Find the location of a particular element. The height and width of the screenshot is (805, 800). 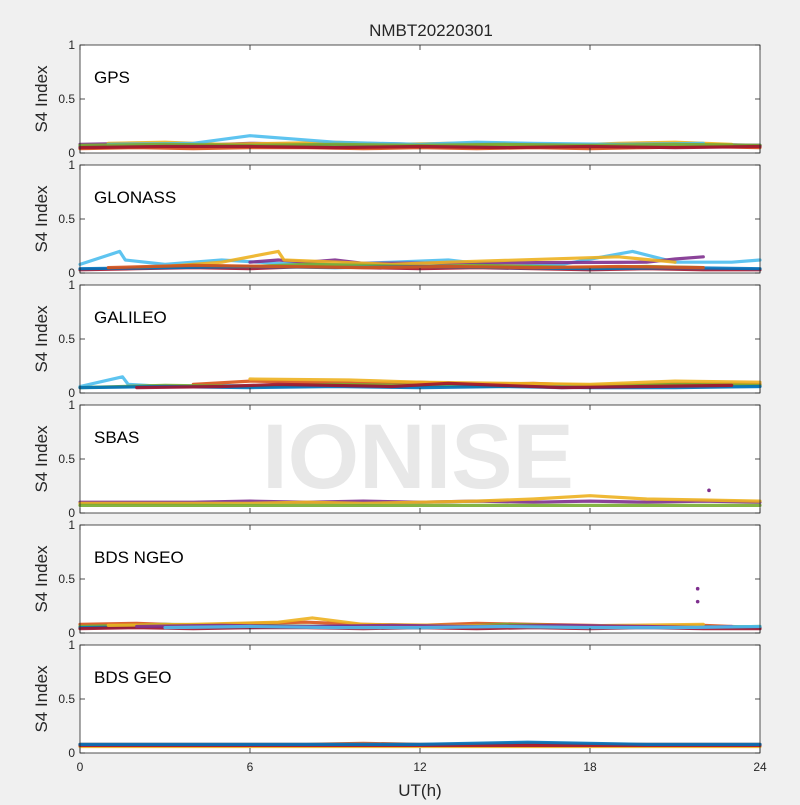

x-tick-label: 0 is located at coordinates (80, 767).